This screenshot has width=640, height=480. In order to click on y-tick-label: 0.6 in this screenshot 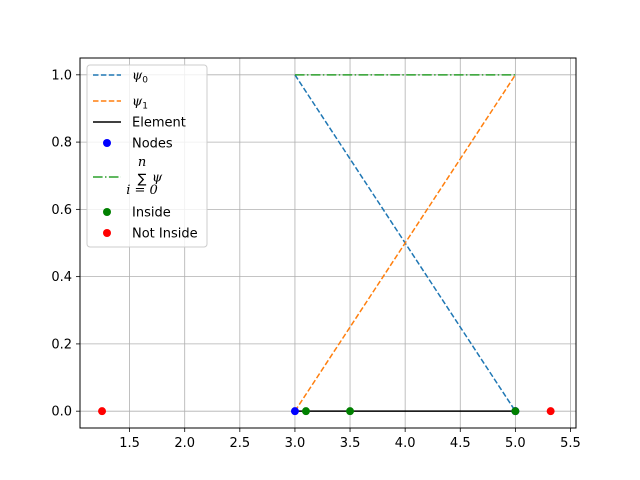, I will do `click(61, 210)`.